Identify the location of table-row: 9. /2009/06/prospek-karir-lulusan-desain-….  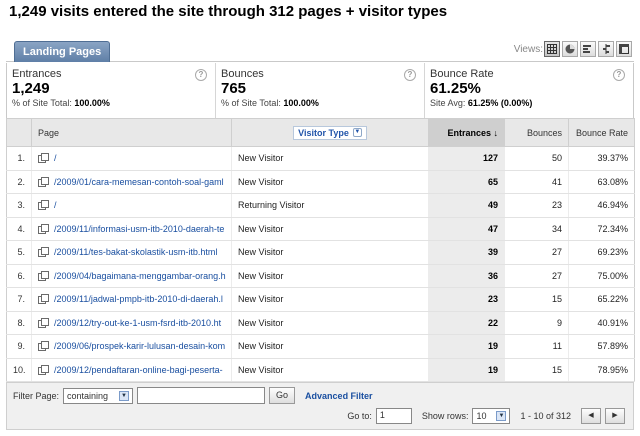
(320, 346).